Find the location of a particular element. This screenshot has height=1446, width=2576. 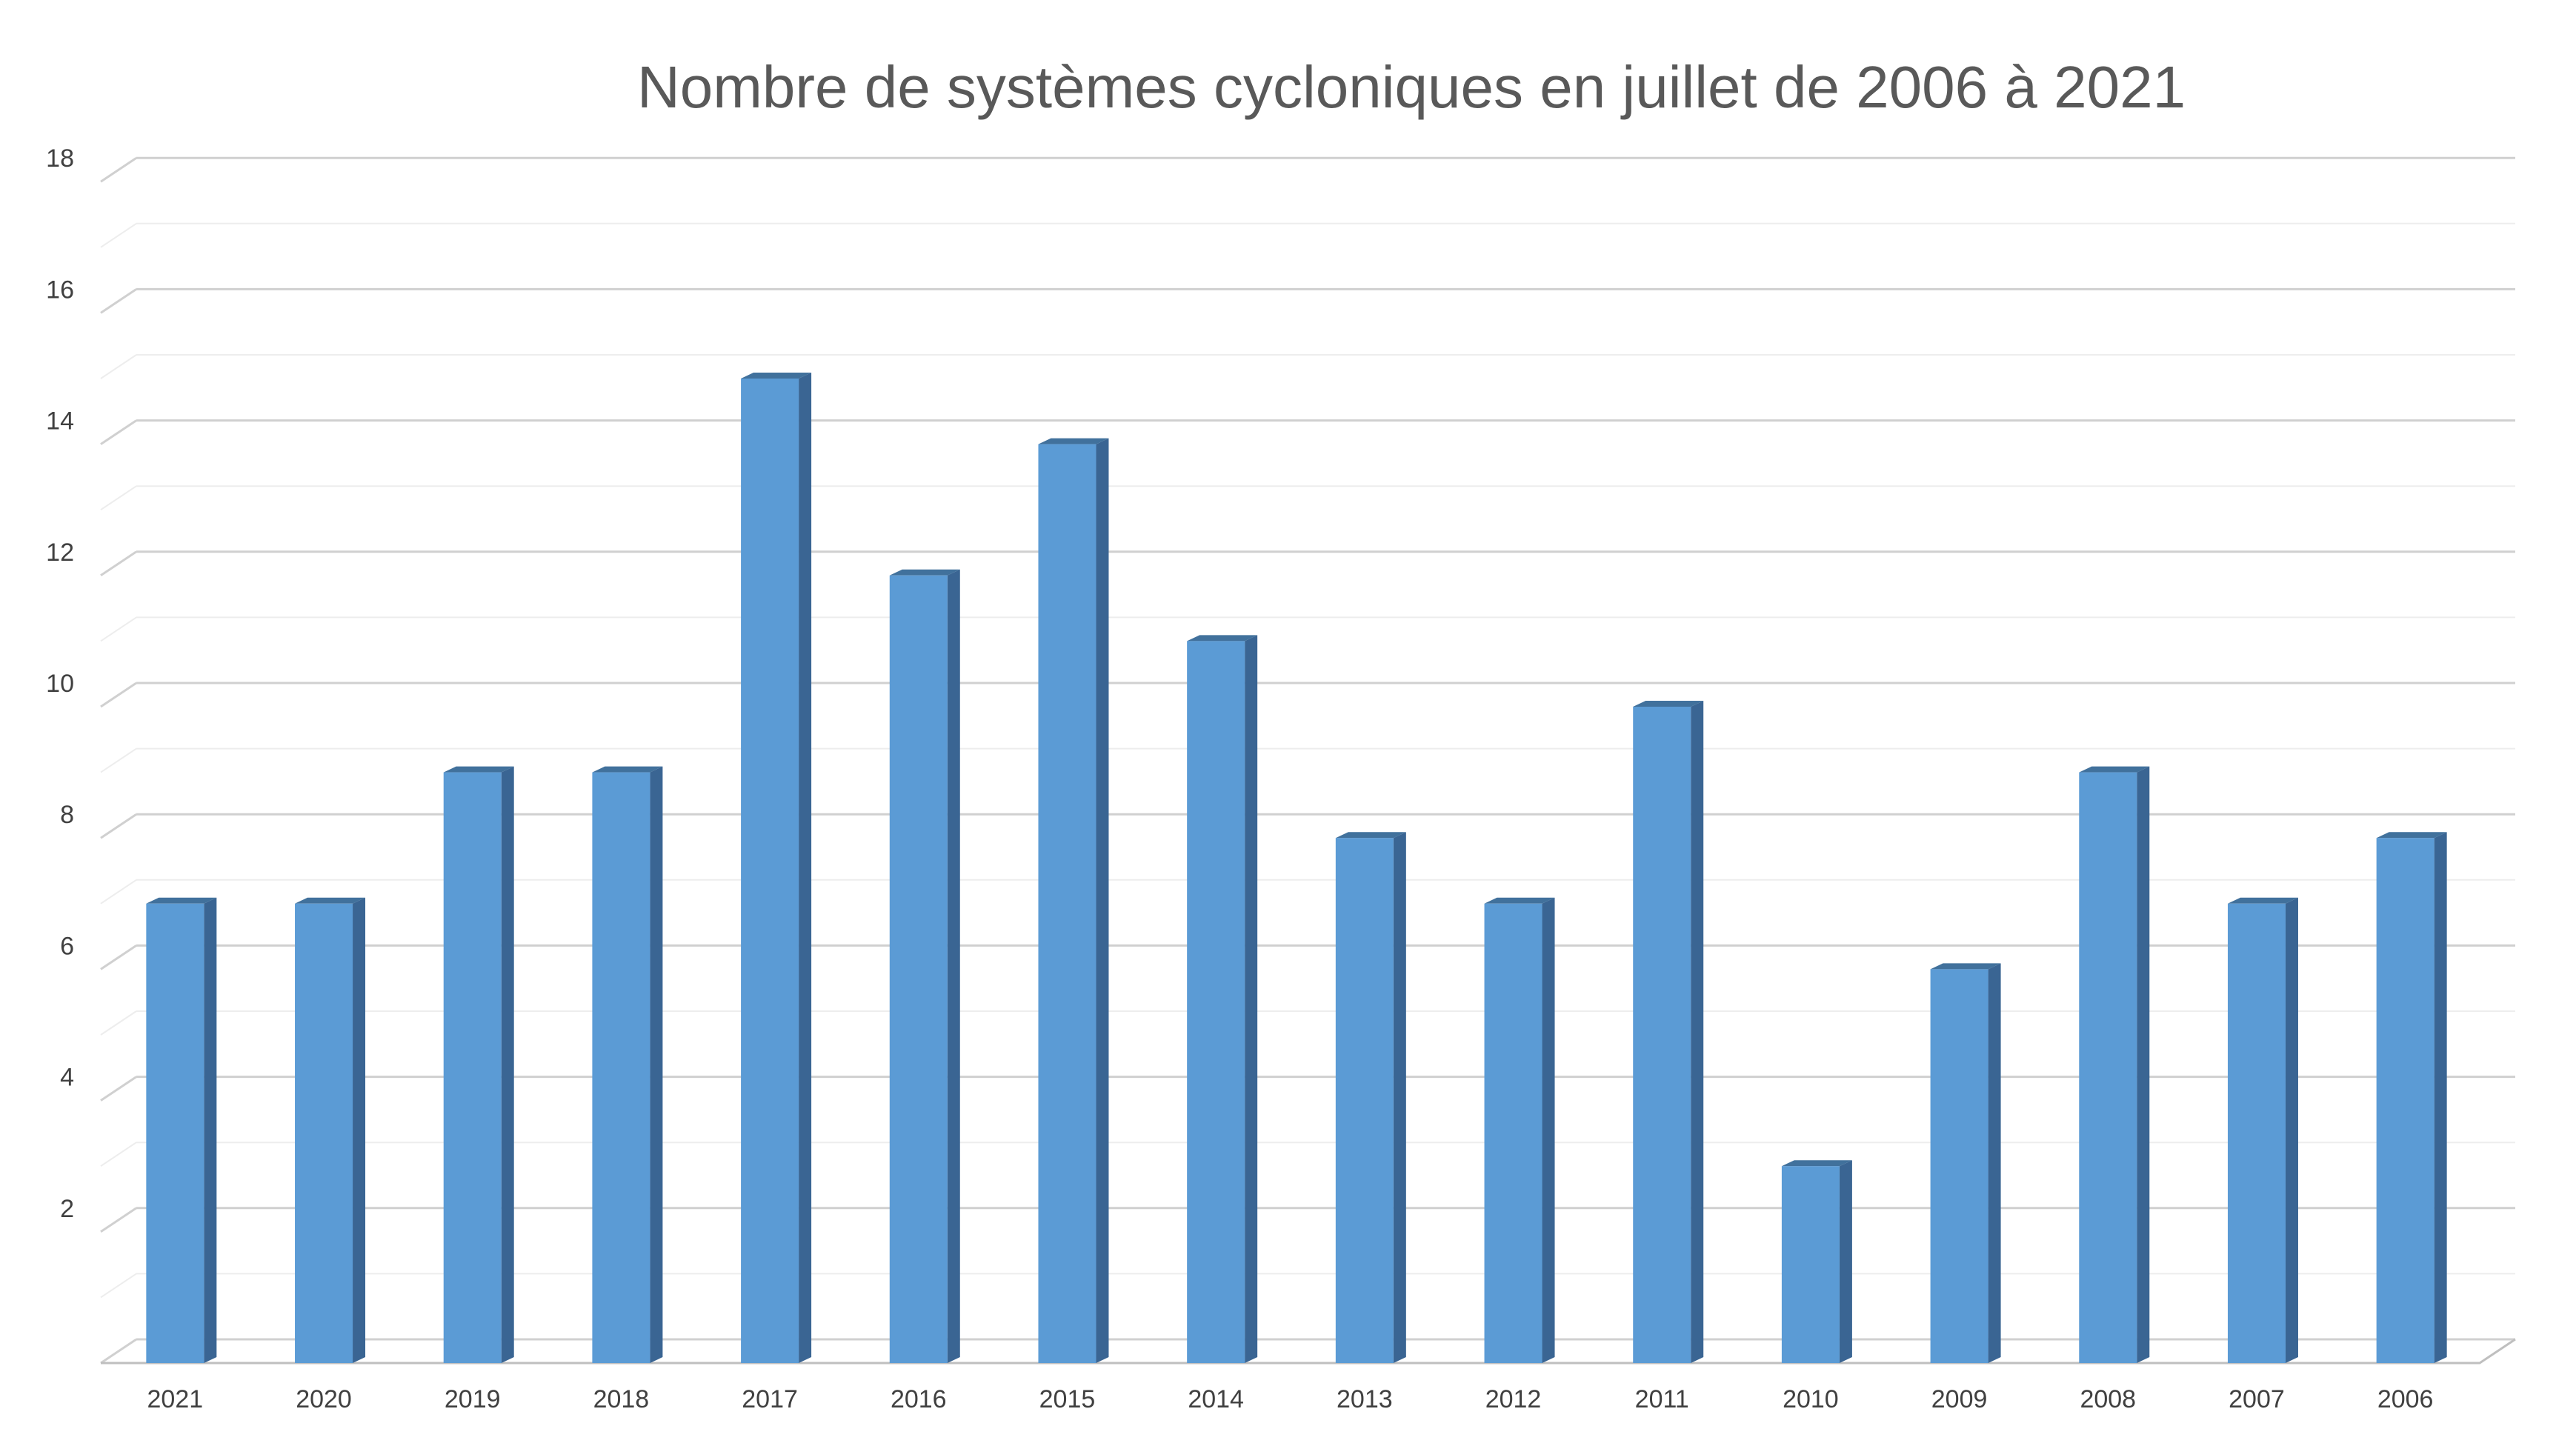

x-tick-label: 2007 is located at coordinates (2257, 1399).